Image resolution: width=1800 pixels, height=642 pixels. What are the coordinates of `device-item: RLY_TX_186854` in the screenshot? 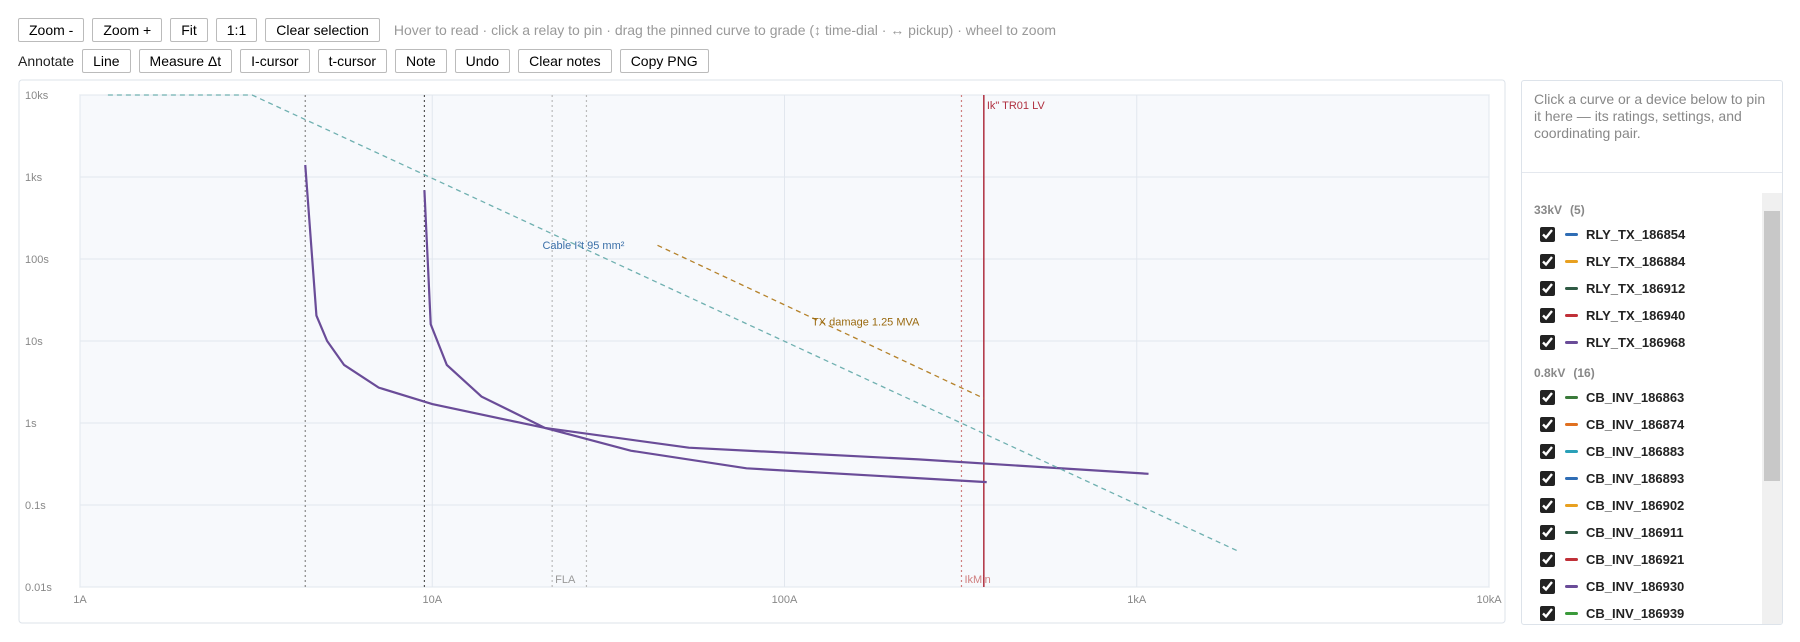 It's located at (1642, 234).